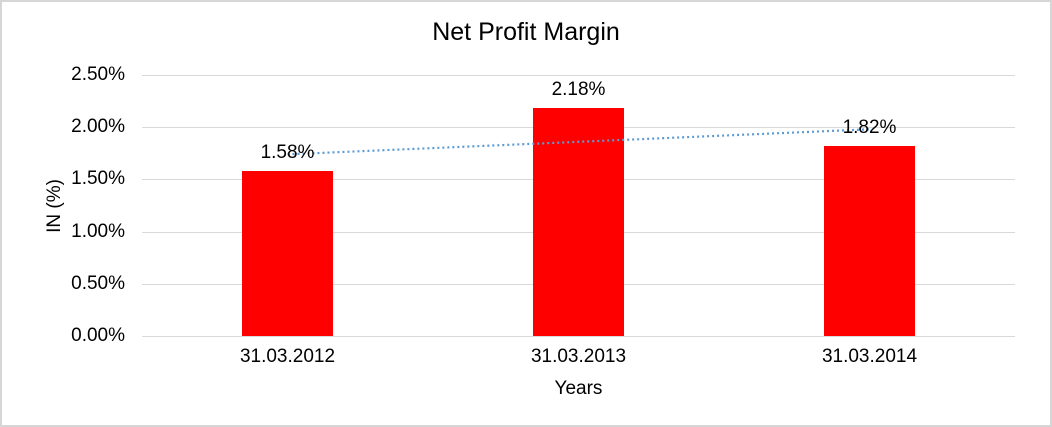 Image resolution: width=1052 pixels, height=427 pixels. Describe the element at coordinates (869, 241) in the screenshot. I see `bar-31.03.2014` at that location.